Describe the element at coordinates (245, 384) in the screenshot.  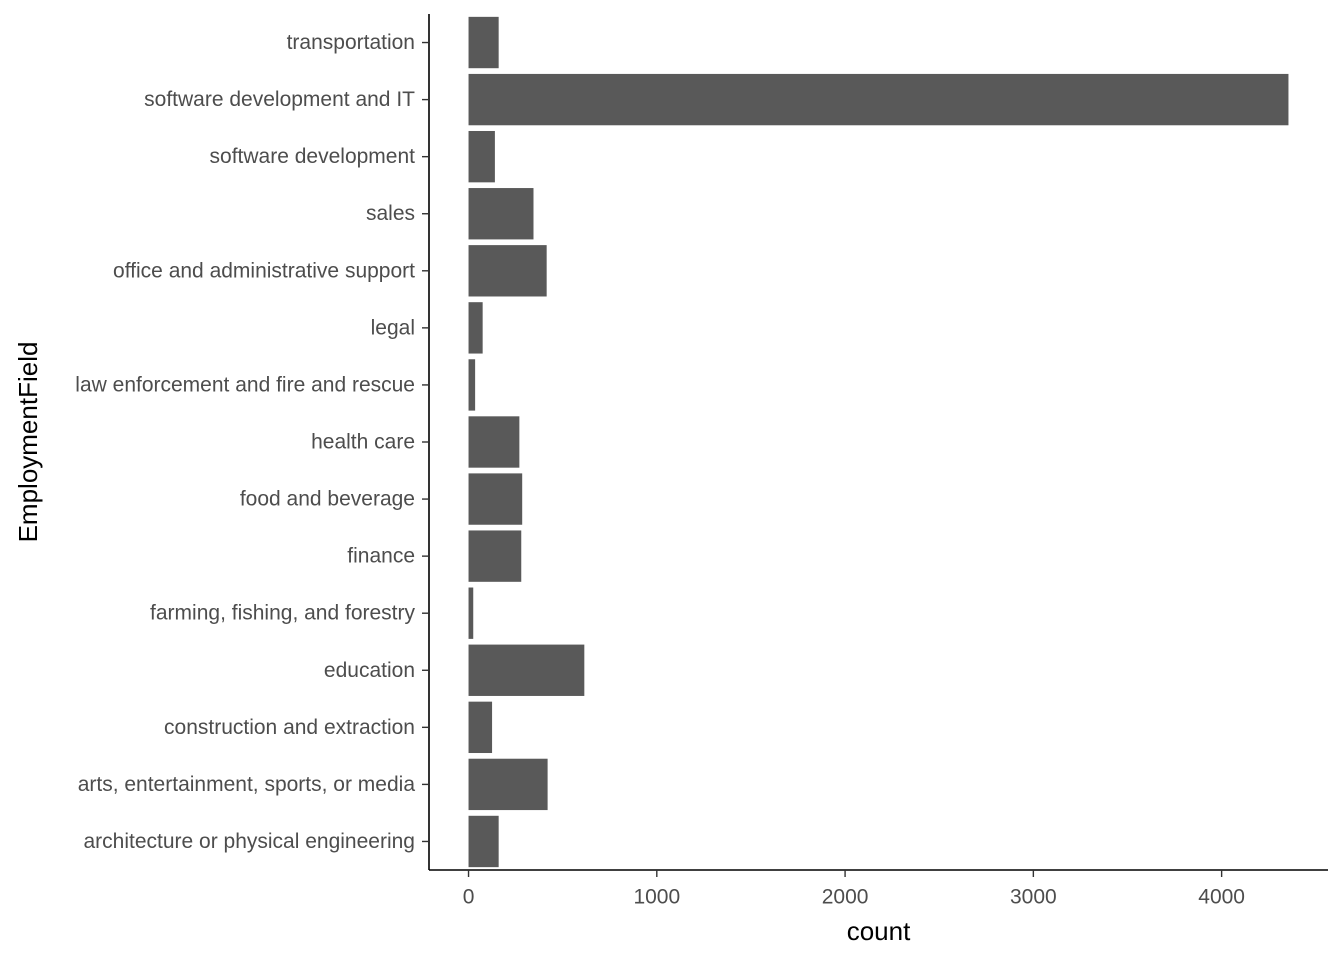
I see `y-tick-label: law enforcement and fire and rescue` at that location.